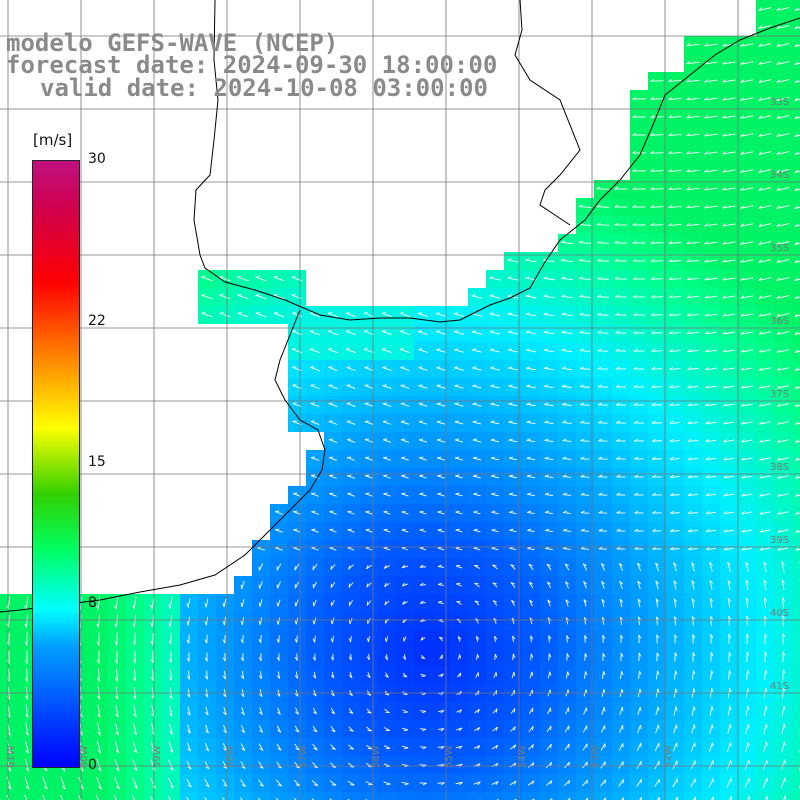  What do you see at coordinates (333, 796) in the screenshot?
I see `wind-cell` at bounding box center [333, 796].